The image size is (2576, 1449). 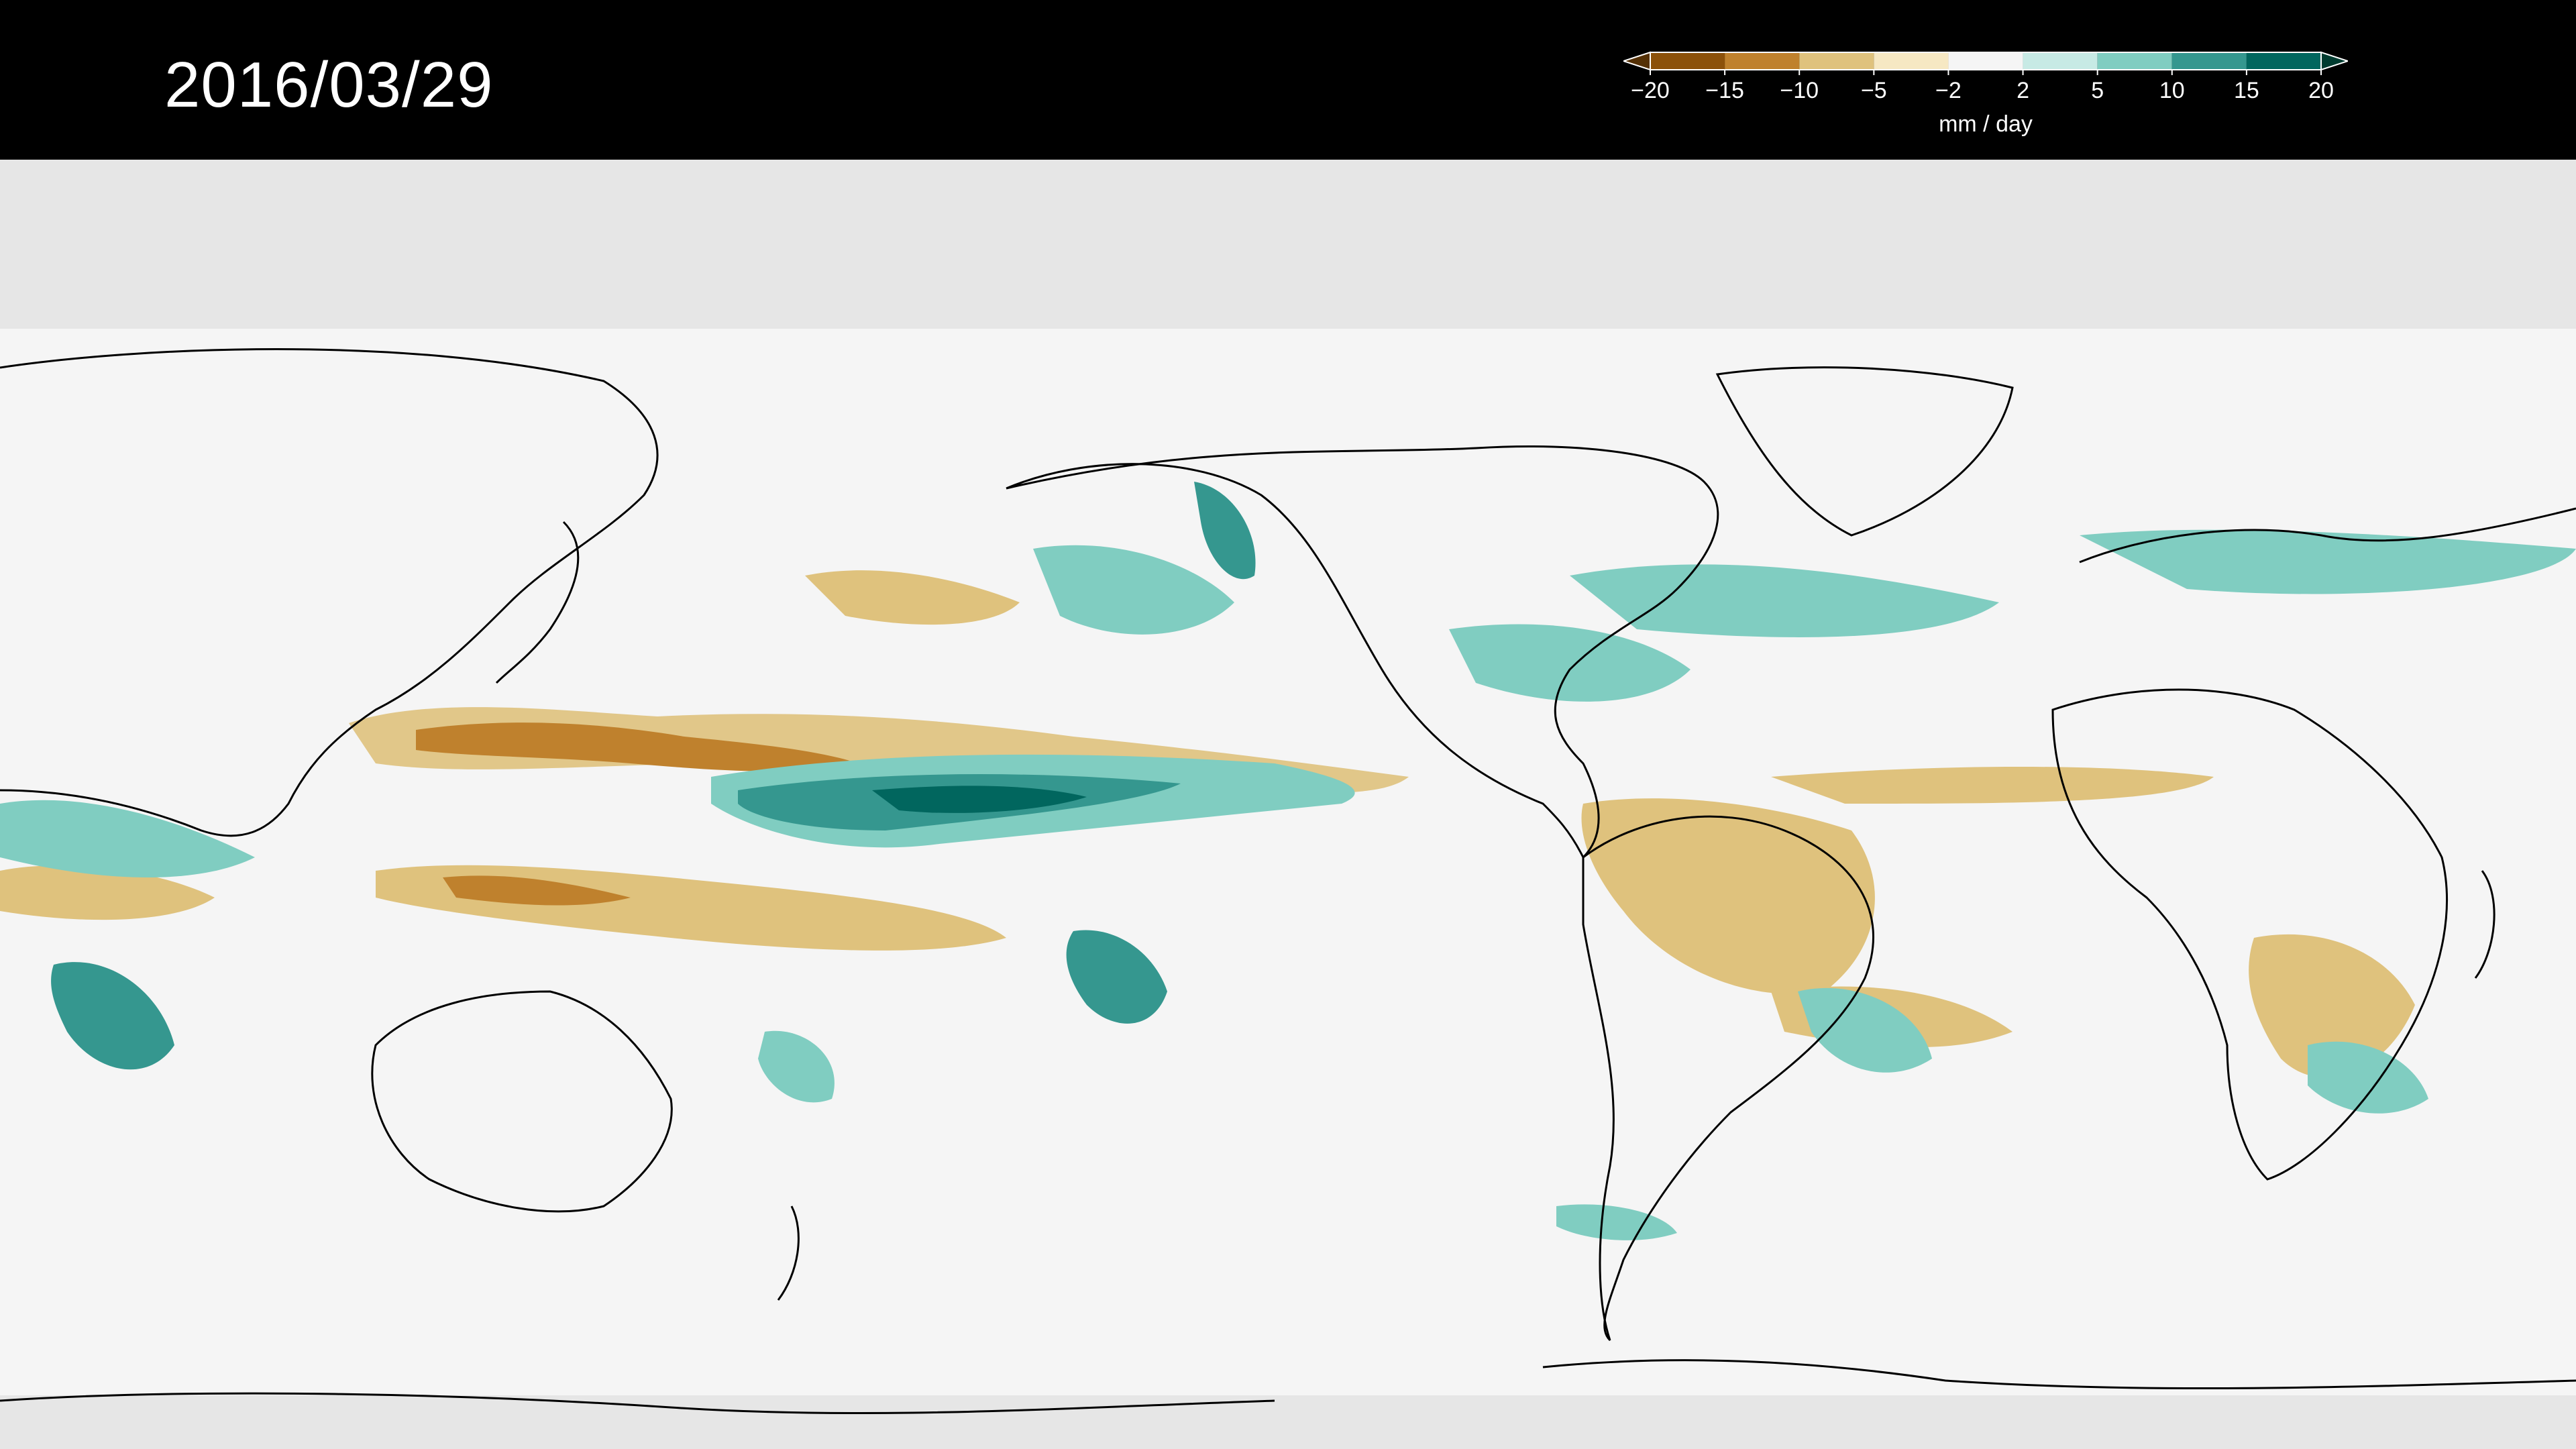 What do you see at coordinates (796, 1066) in the screenshot?
I see `wet-anomaly-new-zealand` at bounding box center [796, 1066].